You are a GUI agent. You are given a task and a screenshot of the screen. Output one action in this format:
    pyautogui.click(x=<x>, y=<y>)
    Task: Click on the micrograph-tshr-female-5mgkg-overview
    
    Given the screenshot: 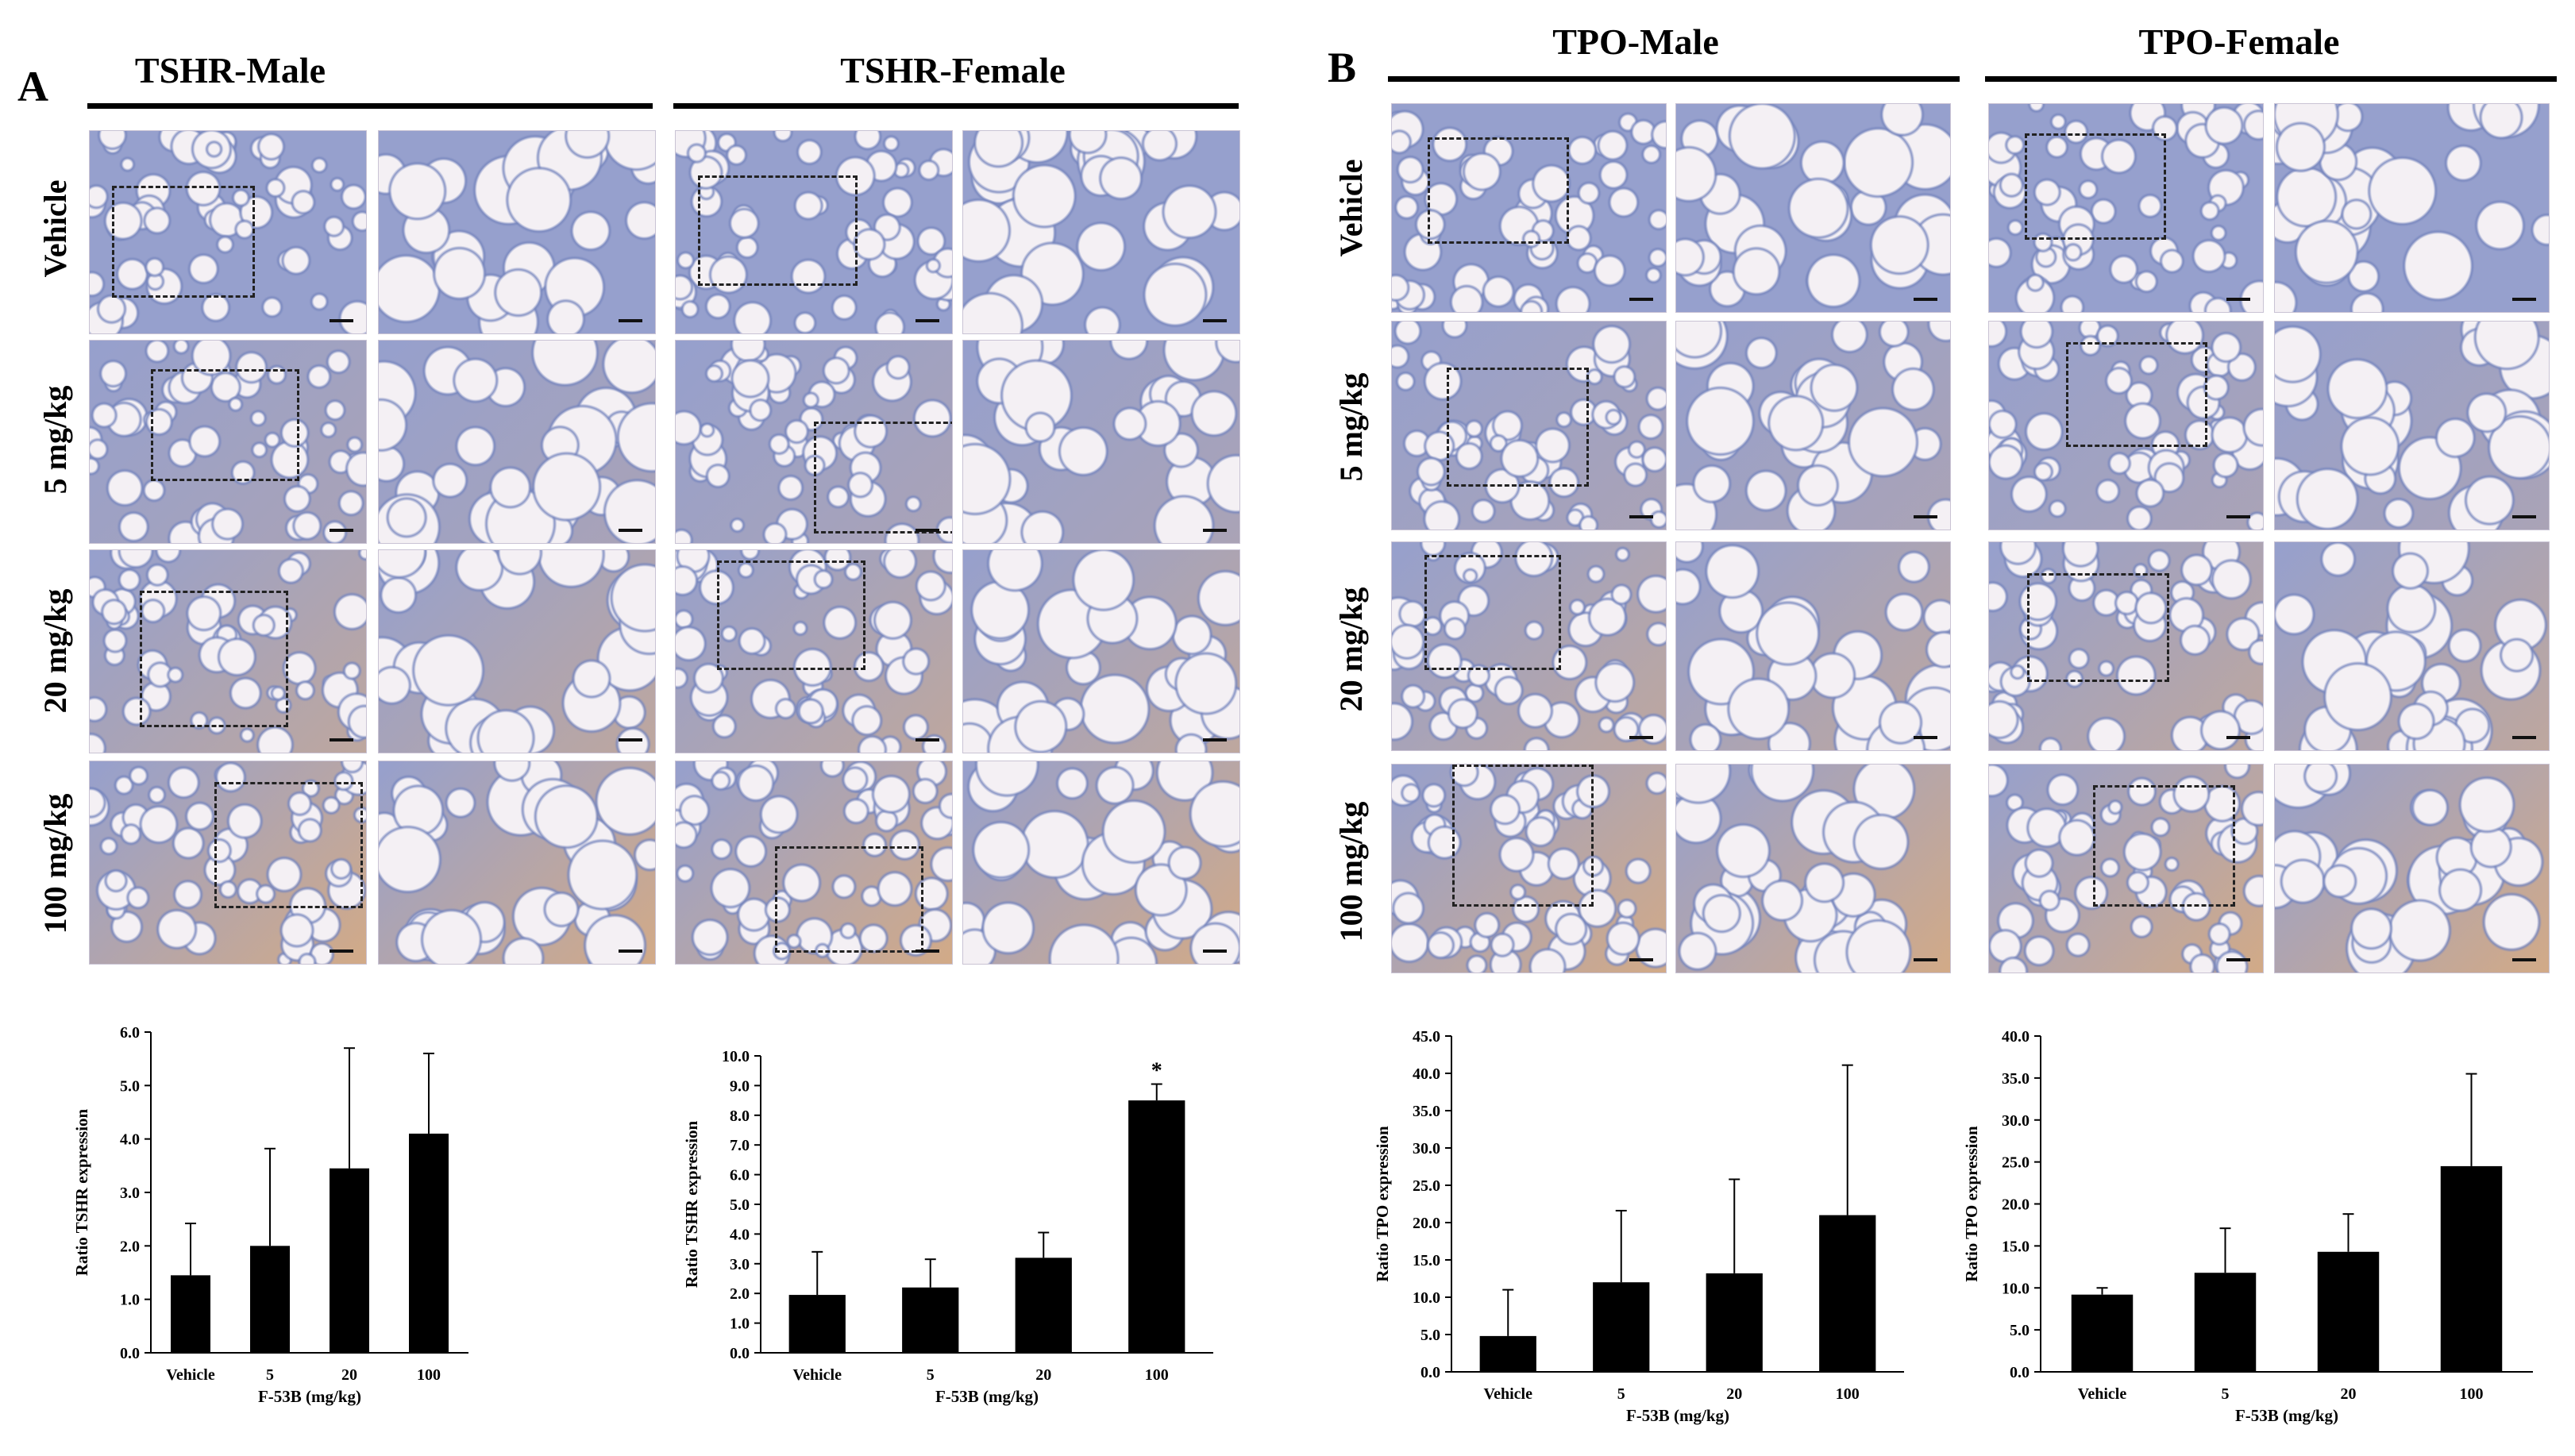 What is the action you would take?
    pyautogui.click(x=814, y=442)
    